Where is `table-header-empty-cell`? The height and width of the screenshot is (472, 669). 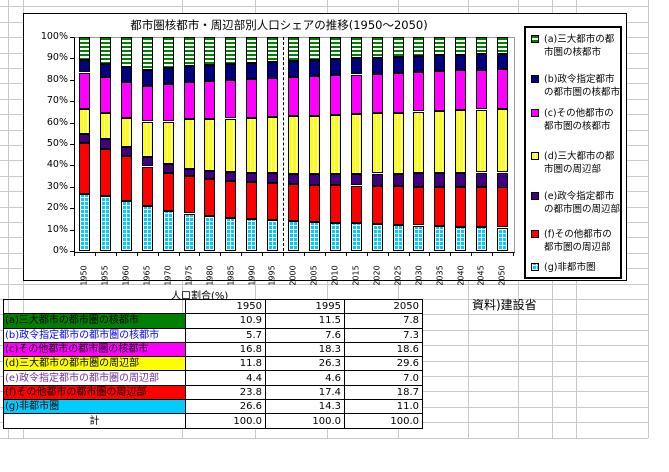 table-header-empty-cell is located at coordinates (94, 306).